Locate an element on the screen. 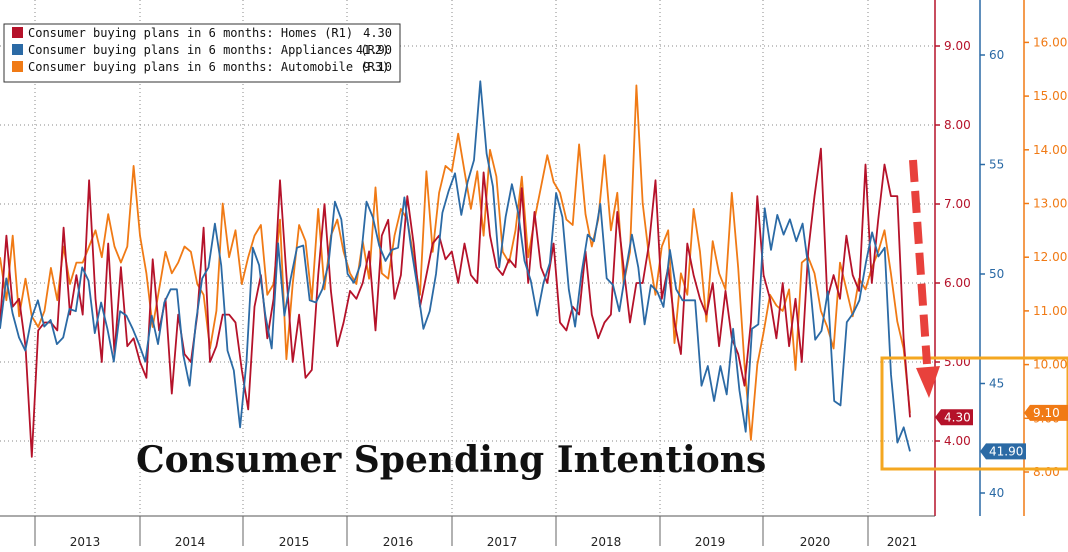  badge-r1: 4.30 is located at coordinates (954, 417).